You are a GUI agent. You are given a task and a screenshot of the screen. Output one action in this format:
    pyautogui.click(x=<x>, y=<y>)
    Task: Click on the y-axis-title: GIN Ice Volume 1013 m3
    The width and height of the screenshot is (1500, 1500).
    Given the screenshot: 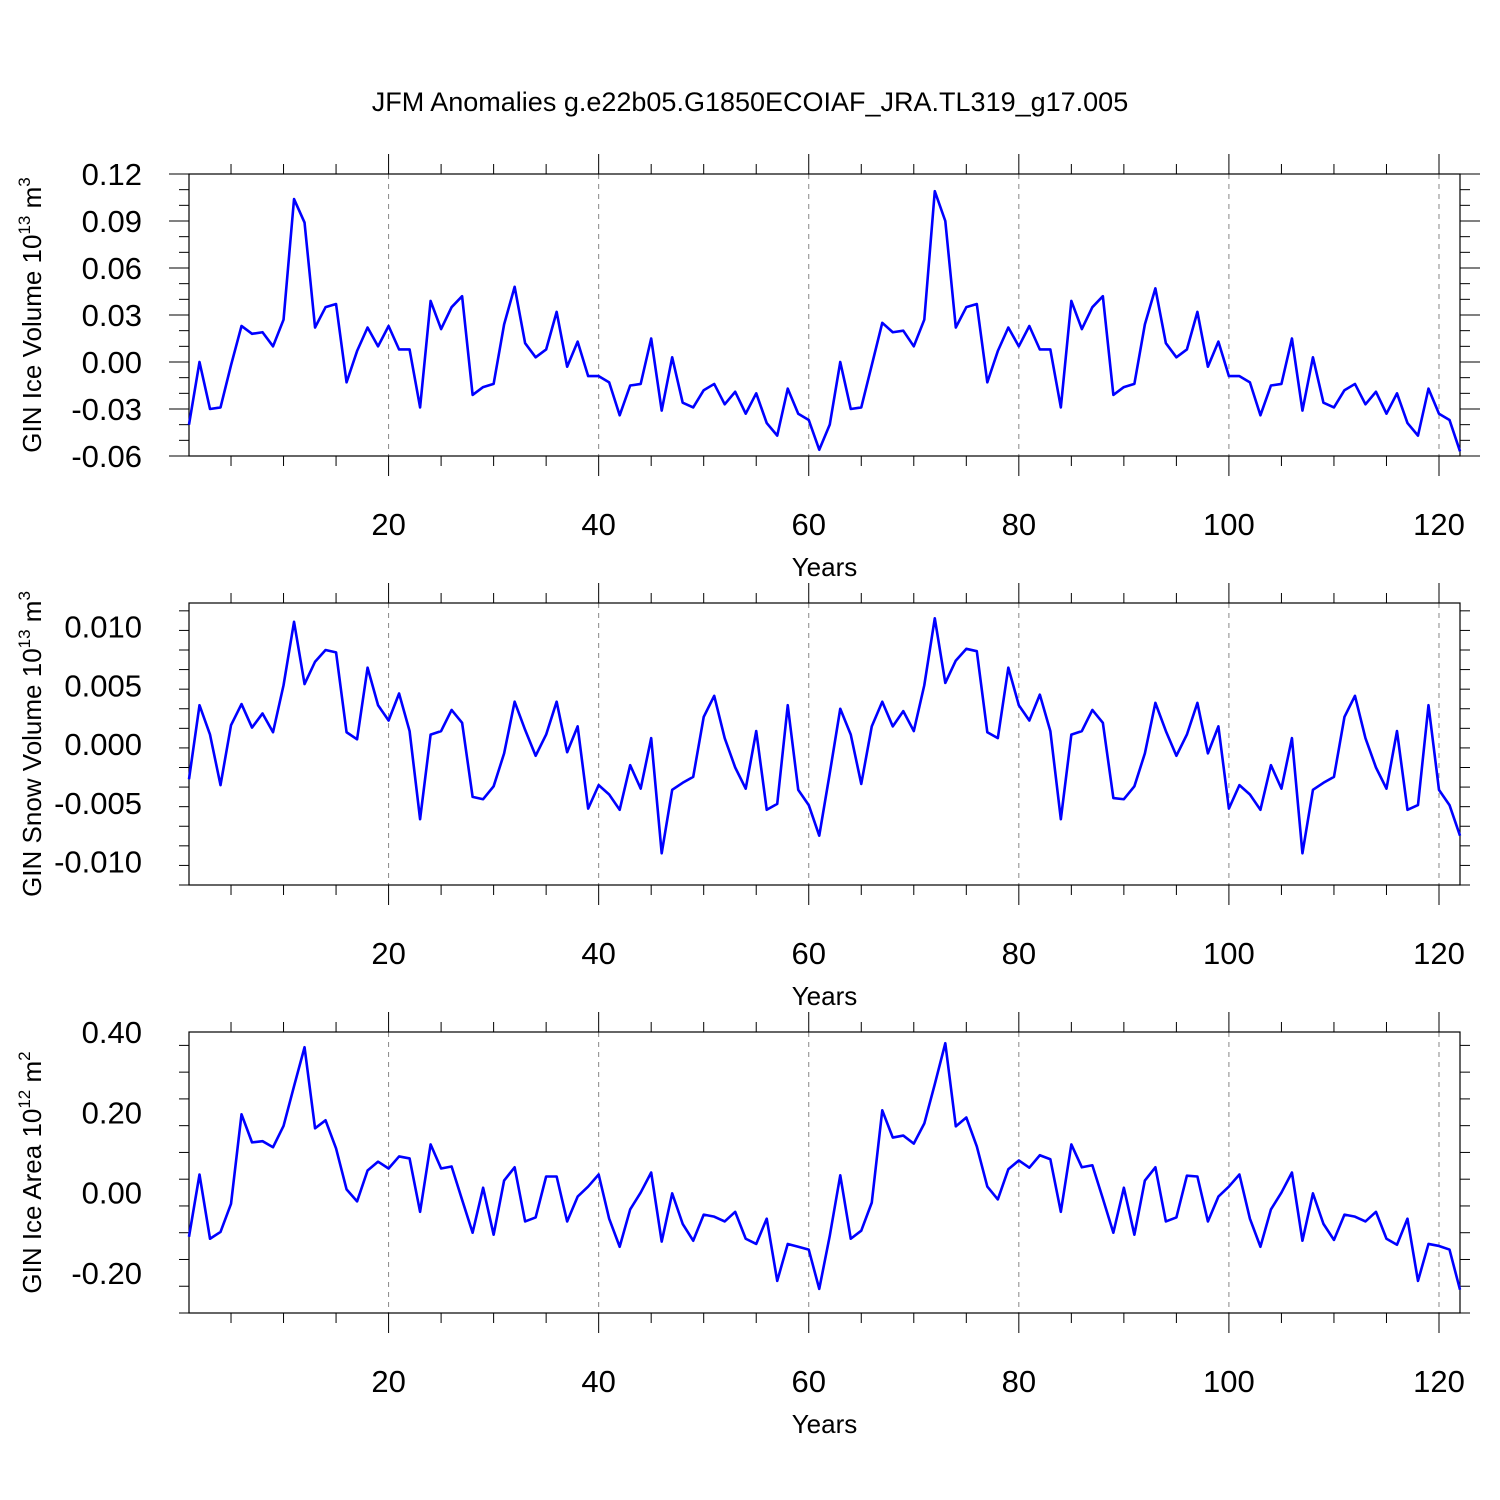 What is the action you would take?
    pyautogui.click(x=31, y=315)
    